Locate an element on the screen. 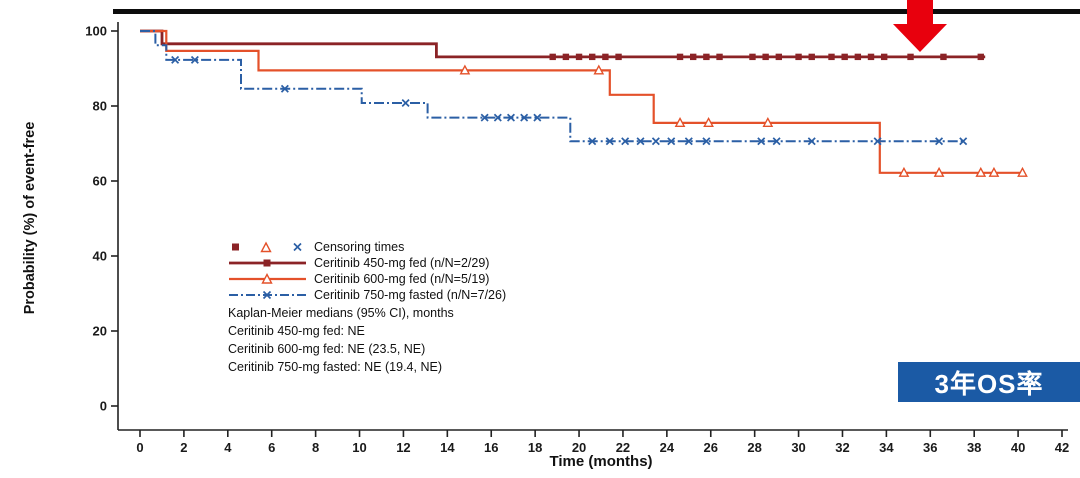 The height and width of the screenshot is (478, 1080). svg-text: 4 is located at coordinates (228, 447).